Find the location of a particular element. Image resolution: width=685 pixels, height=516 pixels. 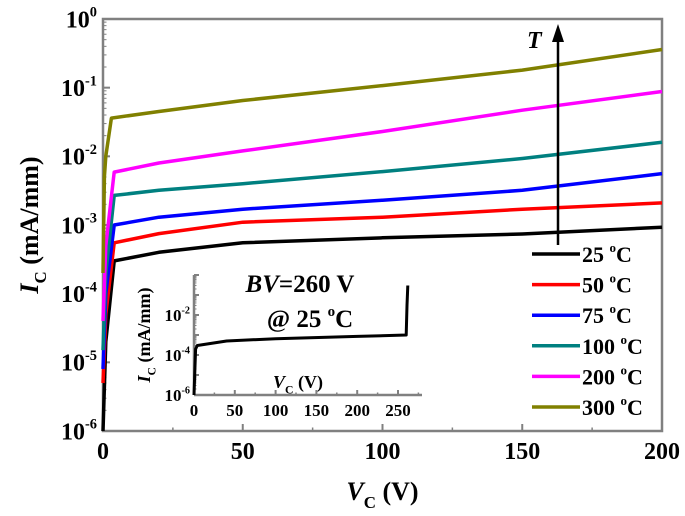

legend-item-50: 50 oC is located at coordinates (582, 284).